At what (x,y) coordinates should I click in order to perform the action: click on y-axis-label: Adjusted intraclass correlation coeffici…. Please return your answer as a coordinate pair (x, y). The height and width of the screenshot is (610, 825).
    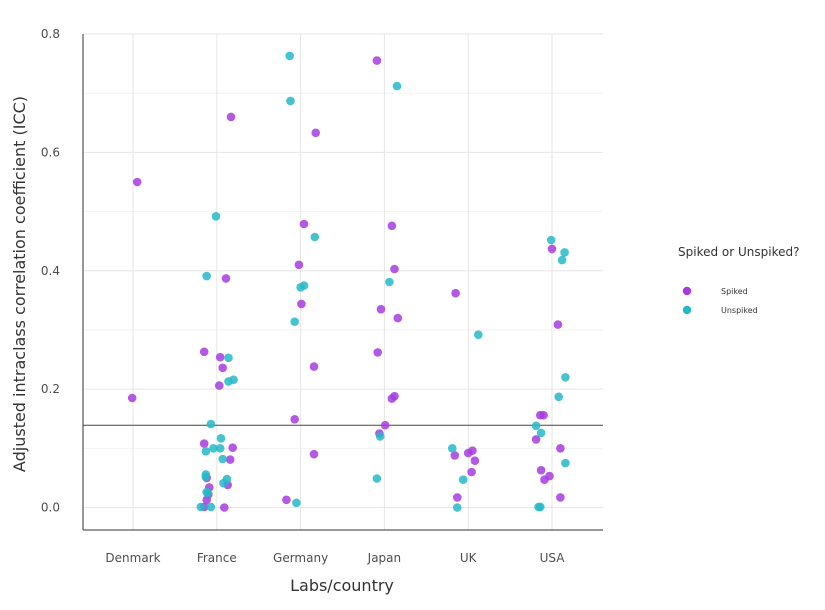
    Looking at the image, I should click on (19, 284).